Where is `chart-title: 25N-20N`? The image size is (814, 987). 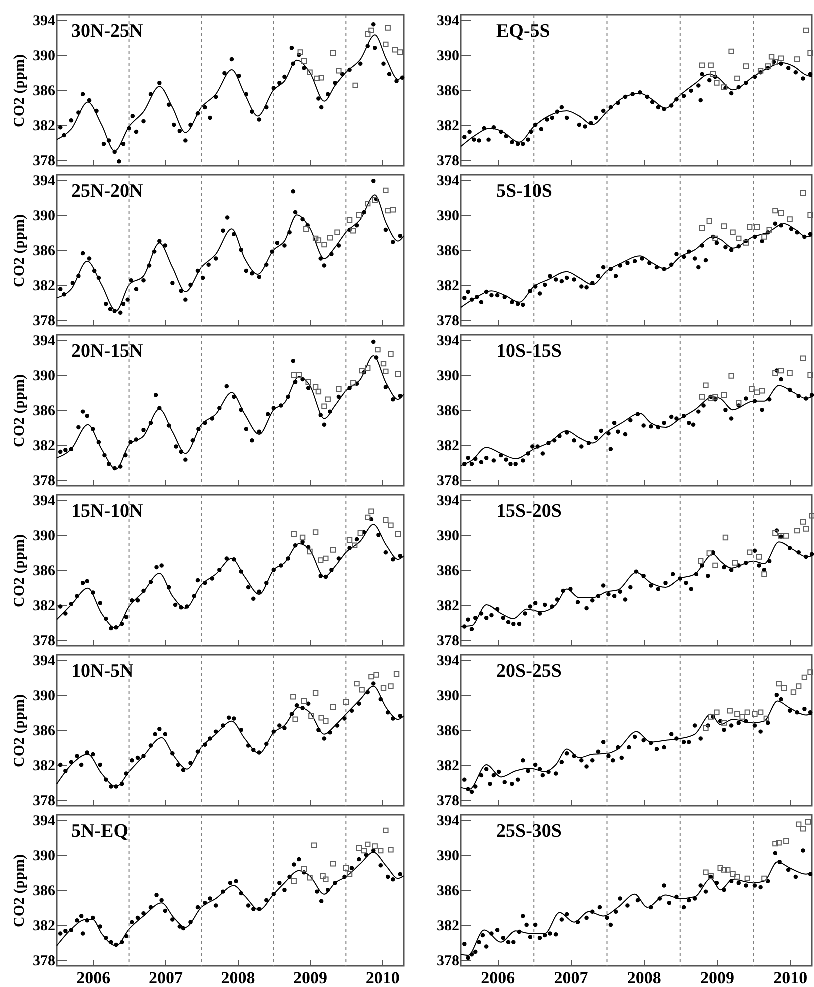
chart-title: 25N-20N is located at coordinates (108, 191).